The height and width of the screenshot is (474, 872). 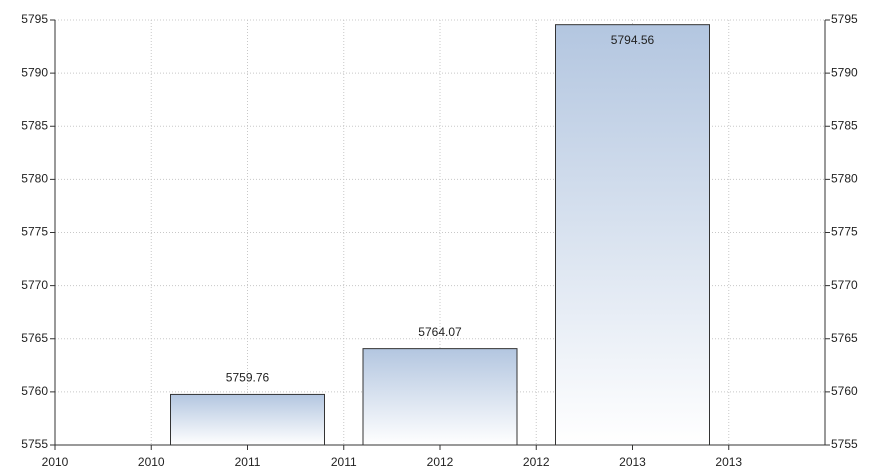 What do you see at coordinates (844, 338) in the screenshot?
I see `y2-tick-label: 5765` at bounding box center [844, 338].